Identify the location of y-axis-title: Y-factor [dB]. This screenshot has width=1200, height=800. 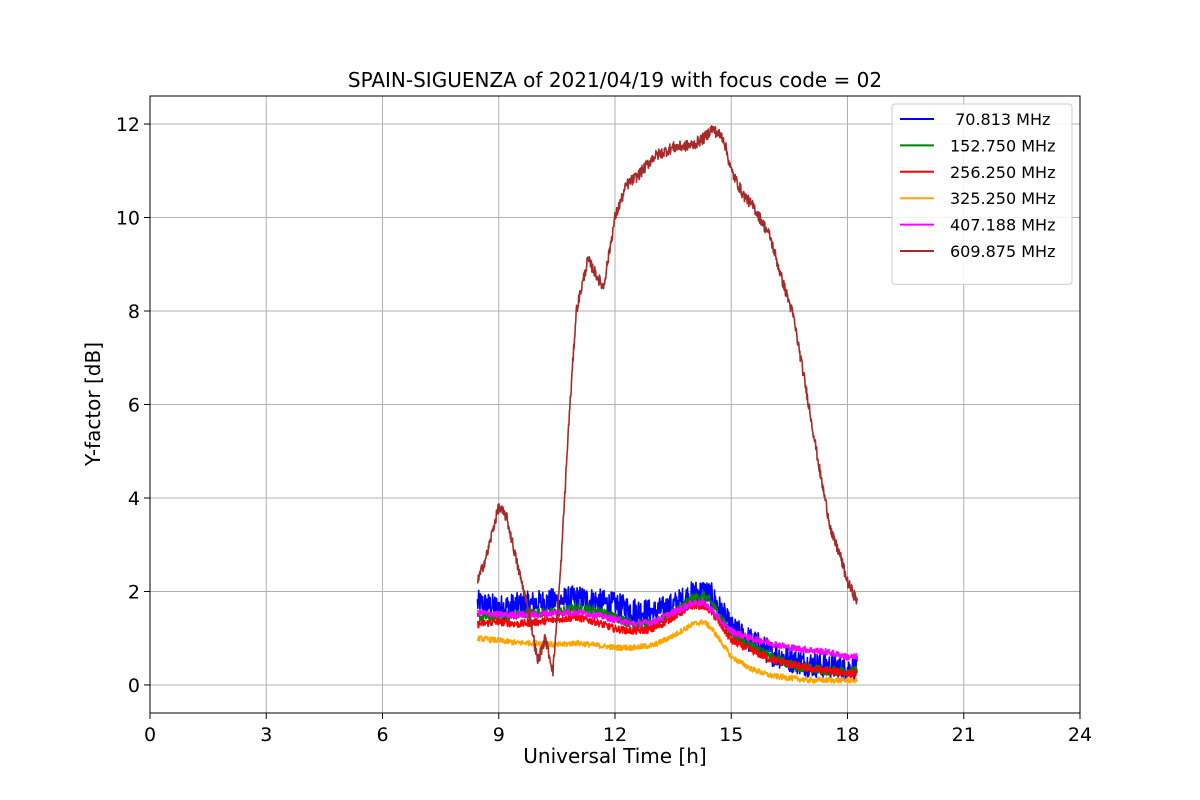
(93, 404).